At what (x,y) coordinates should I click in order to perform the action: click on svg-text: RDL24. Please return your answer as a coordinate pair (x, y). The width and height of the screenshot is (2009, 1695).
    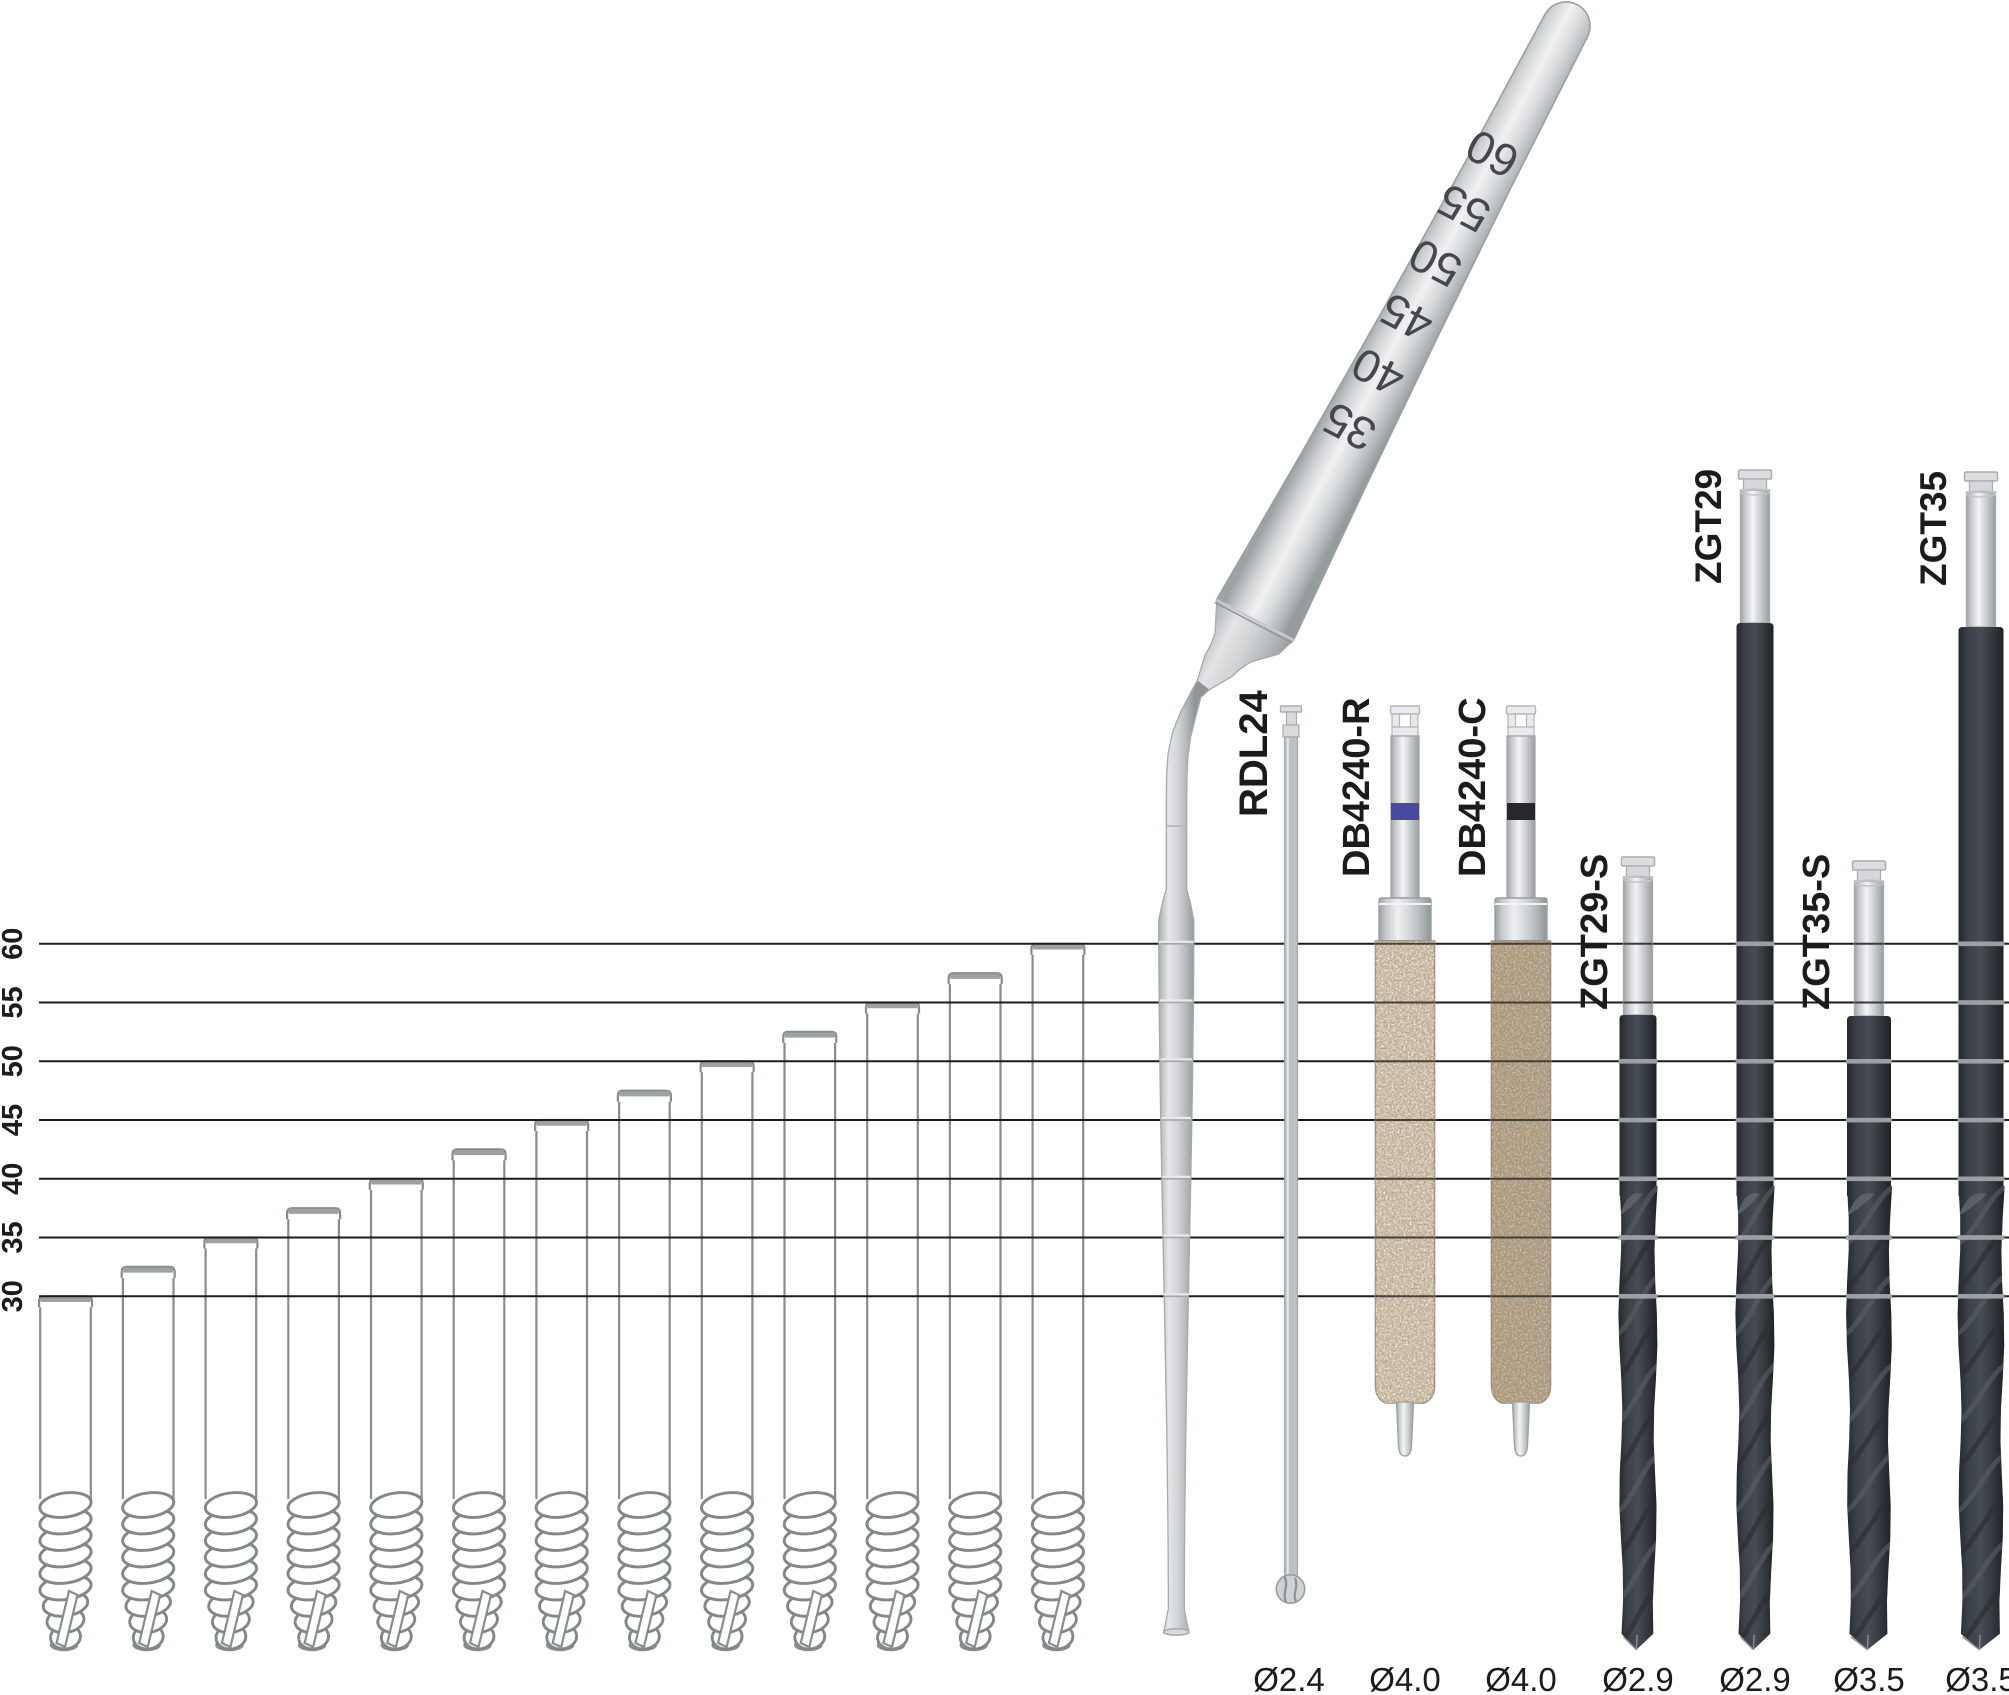
    Looking at the image, I should click on (1254, 753).